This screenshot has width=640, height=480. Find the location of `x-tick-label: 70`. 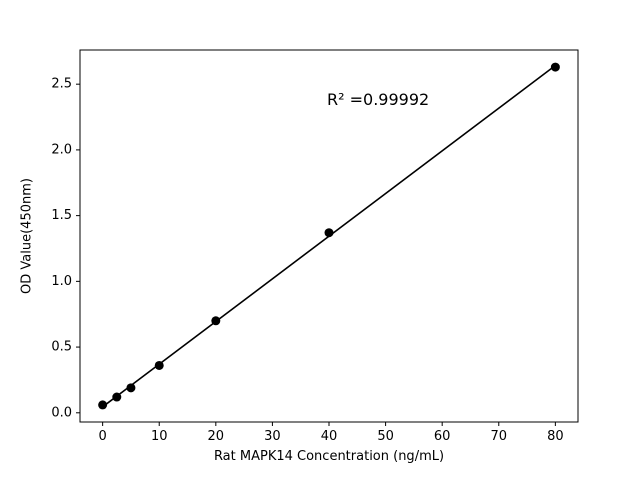

x-tick-label: 70 is located at coordinates (498, 436).